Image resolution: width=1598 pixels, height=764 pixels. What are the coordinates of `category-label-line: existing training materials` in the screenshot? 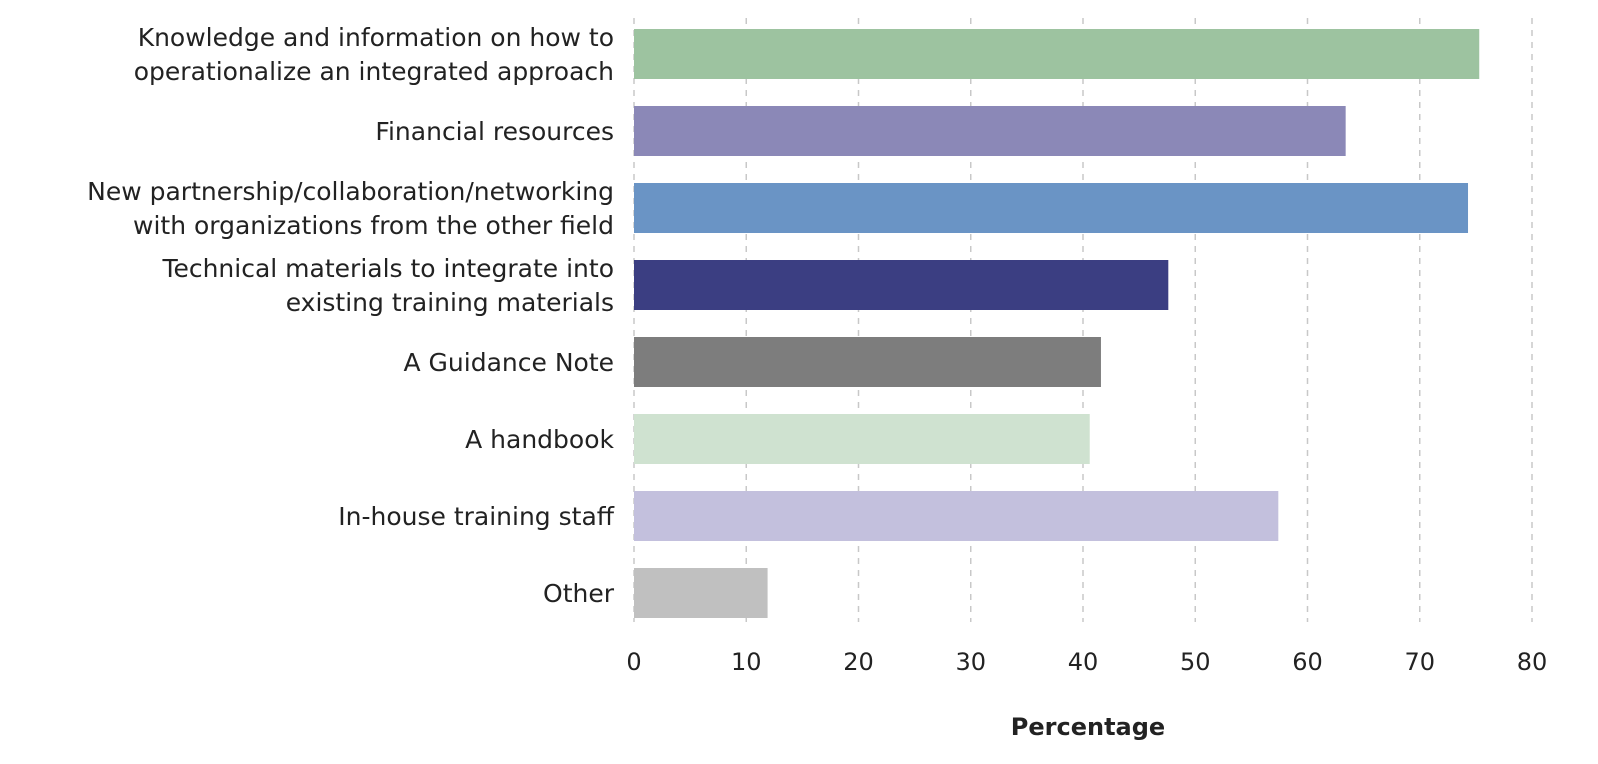 It's located at (450, 302).